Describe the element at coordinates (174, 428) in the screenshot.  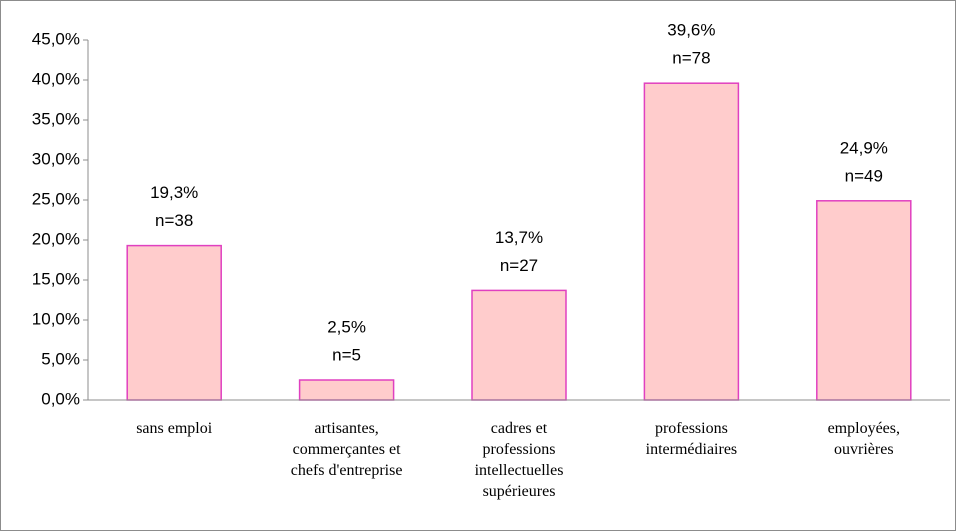
I see `x-tick-label: sans emploi` at that location.